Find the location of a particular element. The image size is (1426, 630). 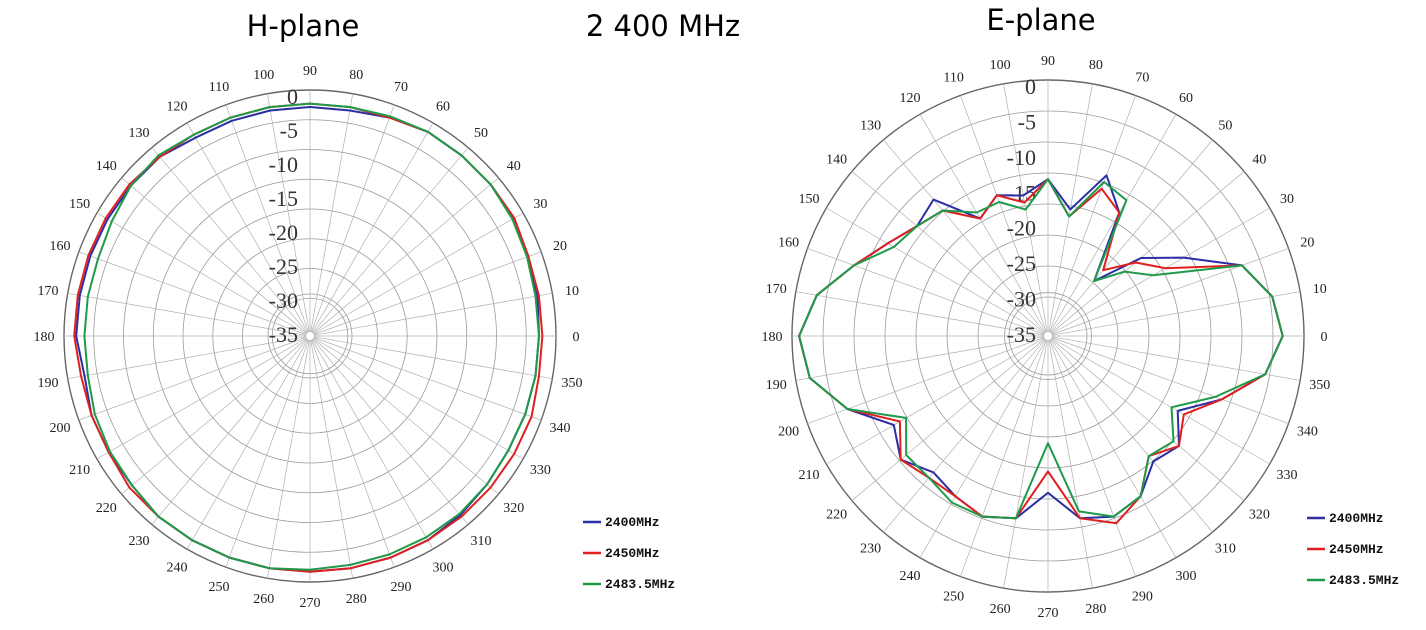

angle-tick-label: 250 is located at coordinates (219, 587).